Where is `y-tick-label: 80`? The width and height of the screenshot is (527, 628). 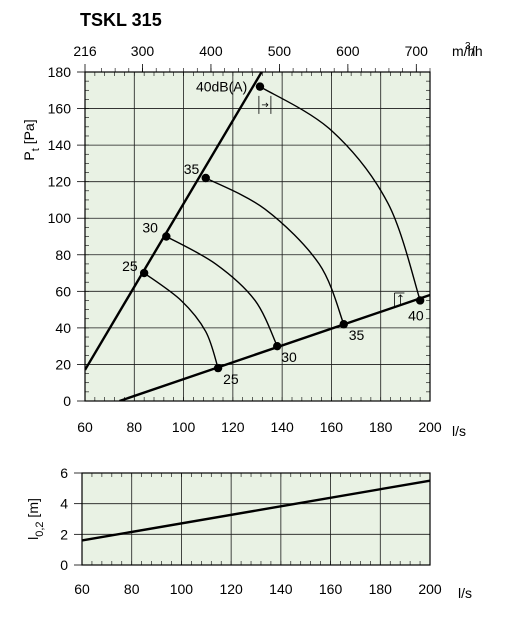
y-tick-label: 80 is located at coordinates (63, 255).